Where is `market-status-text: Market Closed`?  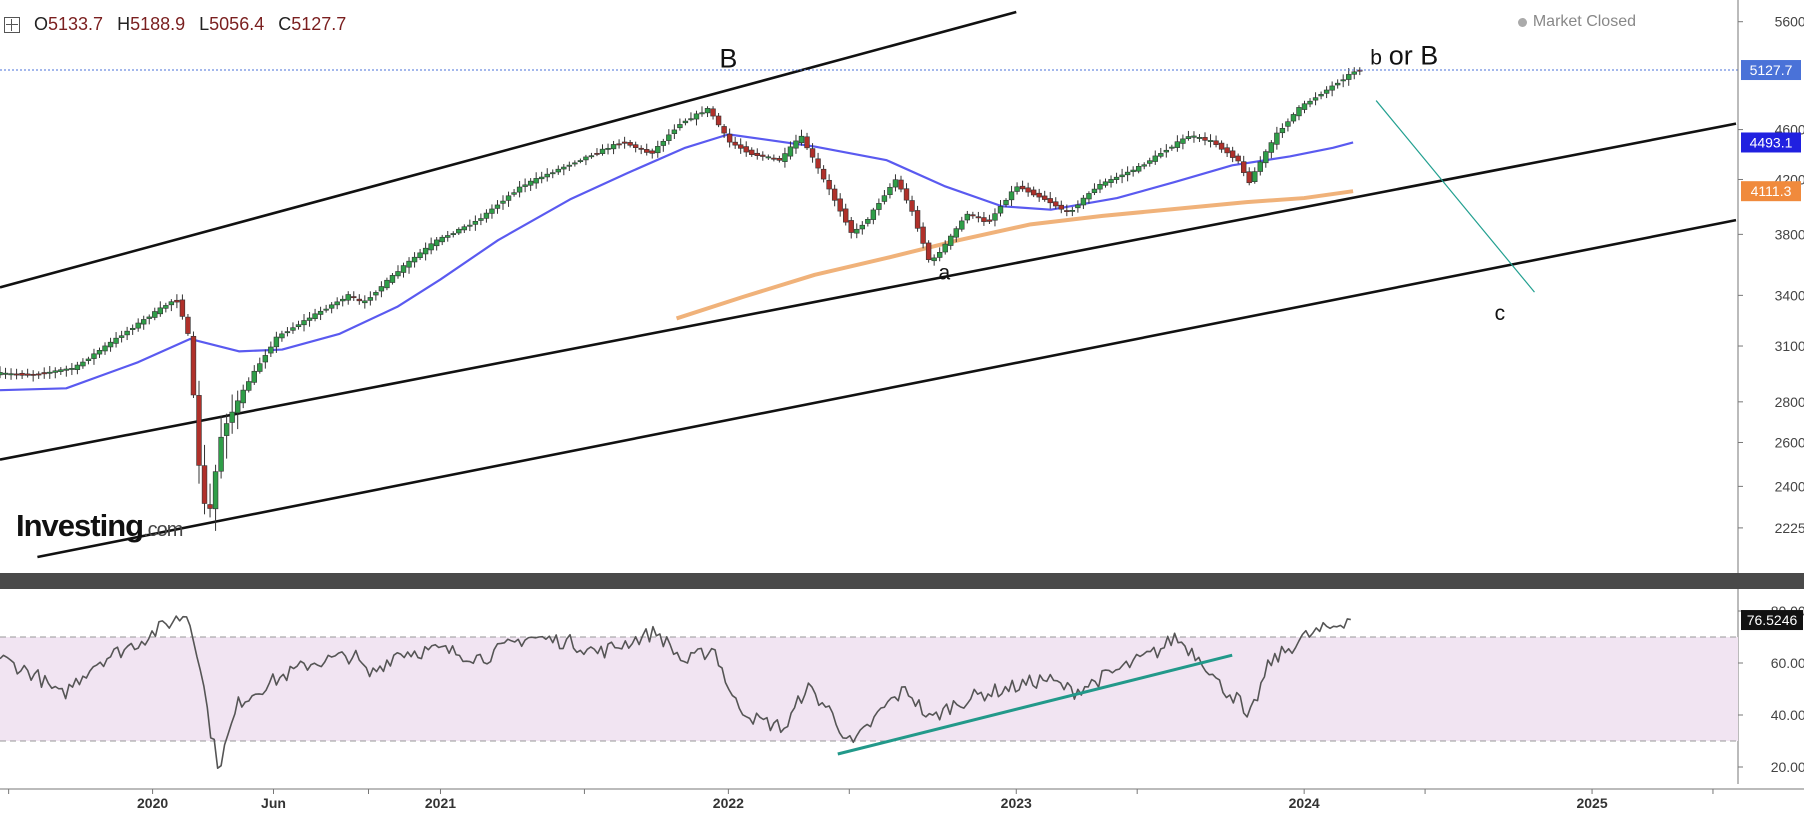
market-status-text: Market Closed is located at coordinates (1584, 21).